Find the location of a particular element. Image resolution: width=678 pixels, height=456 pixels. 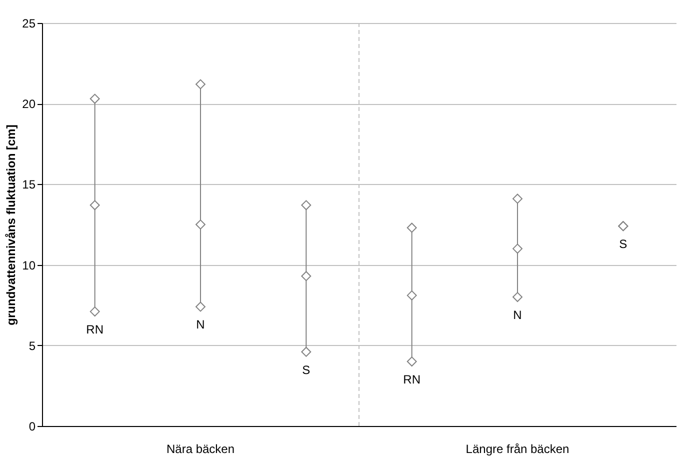

y-tick-label: 15 is located at coordinates (29, 185).